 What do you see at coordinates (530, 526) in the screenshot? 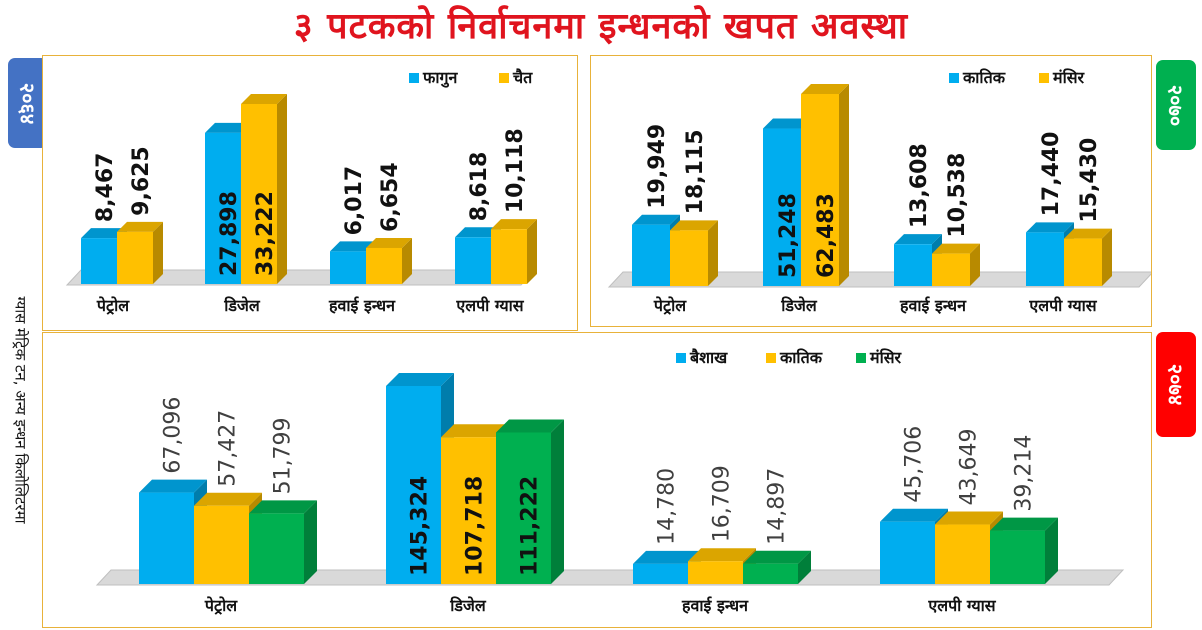
I see `data-label: 111,222` at bounding box center [530, 526].